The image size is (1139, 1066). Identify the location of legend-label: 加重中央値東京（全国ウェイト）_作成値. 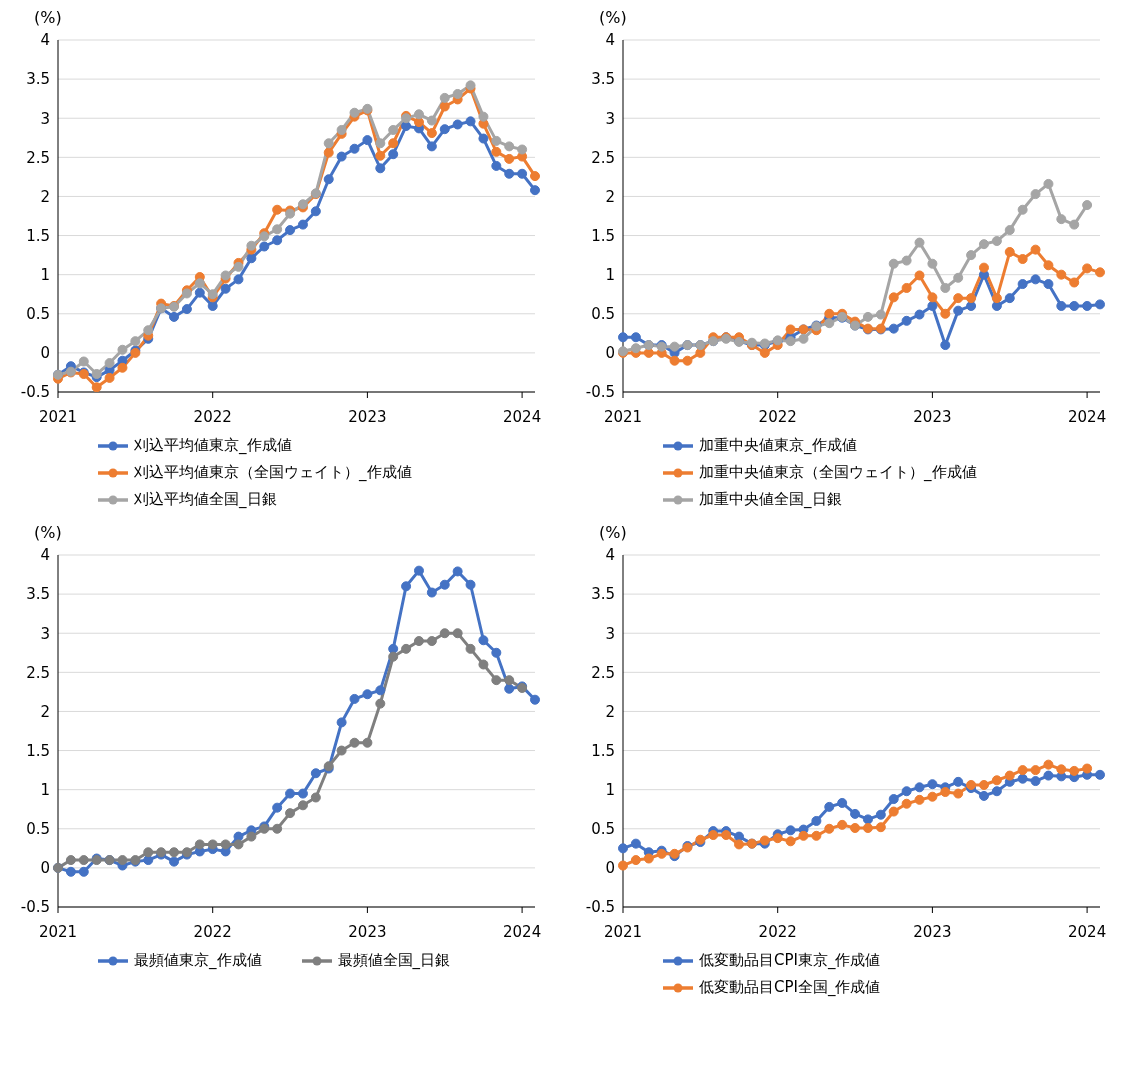
(838, 472).